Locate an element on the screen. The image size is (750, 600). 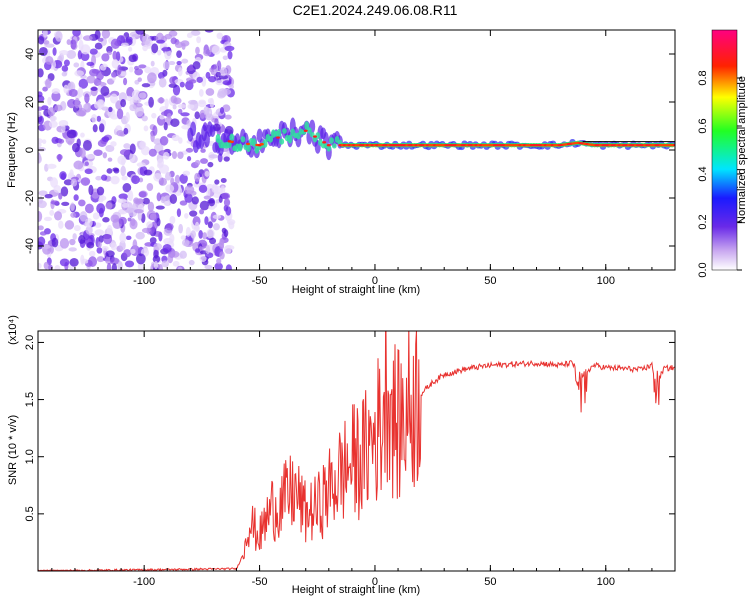
x-tick-label: -50 is located at coordinates (260, 281).